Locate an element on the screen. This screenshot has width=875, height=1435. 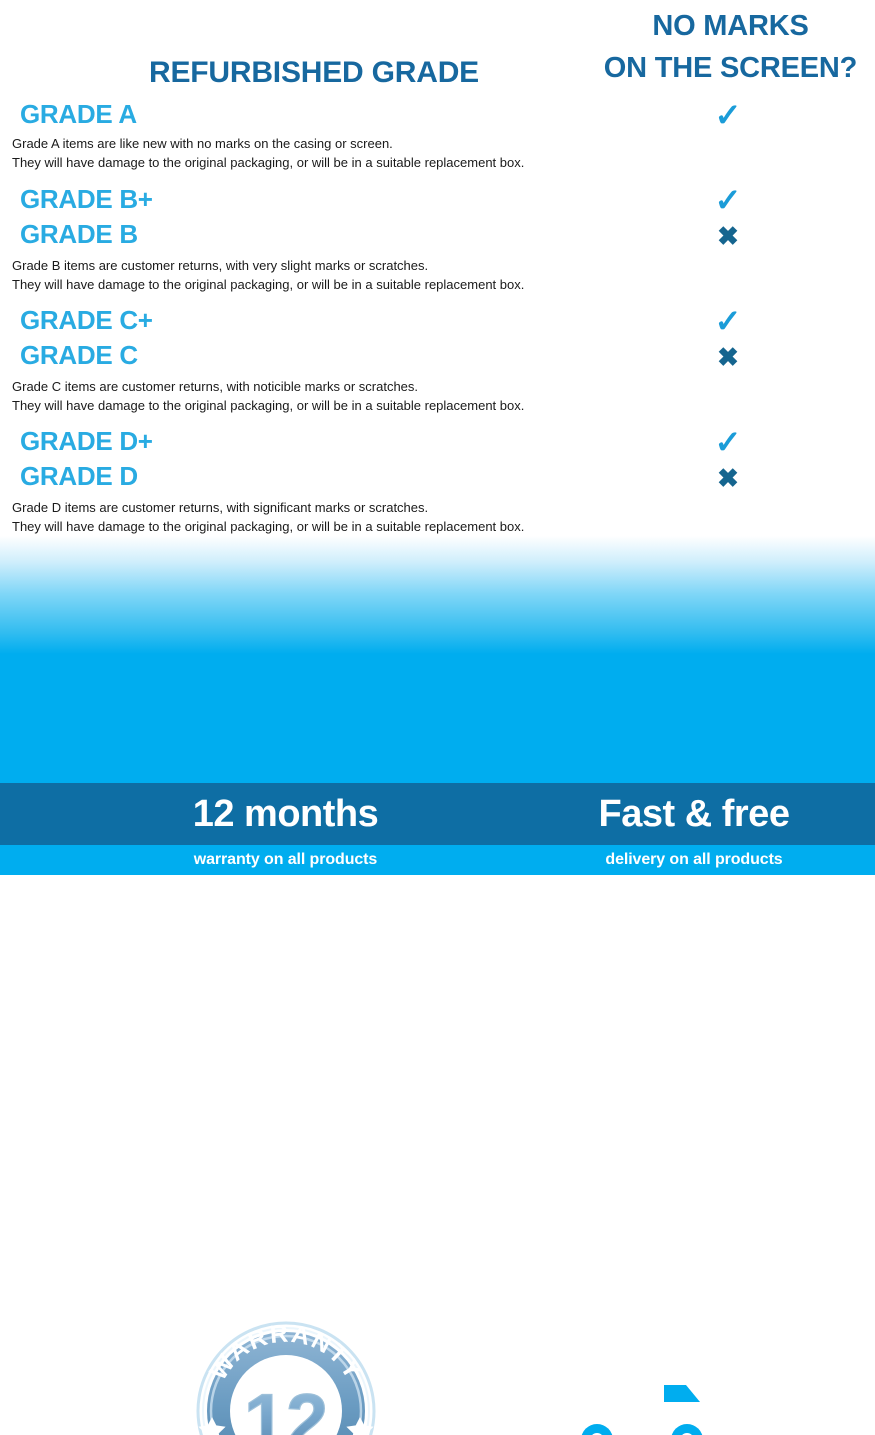
promo-headline-warranty: 12 months is located at coordinates (285, 813).